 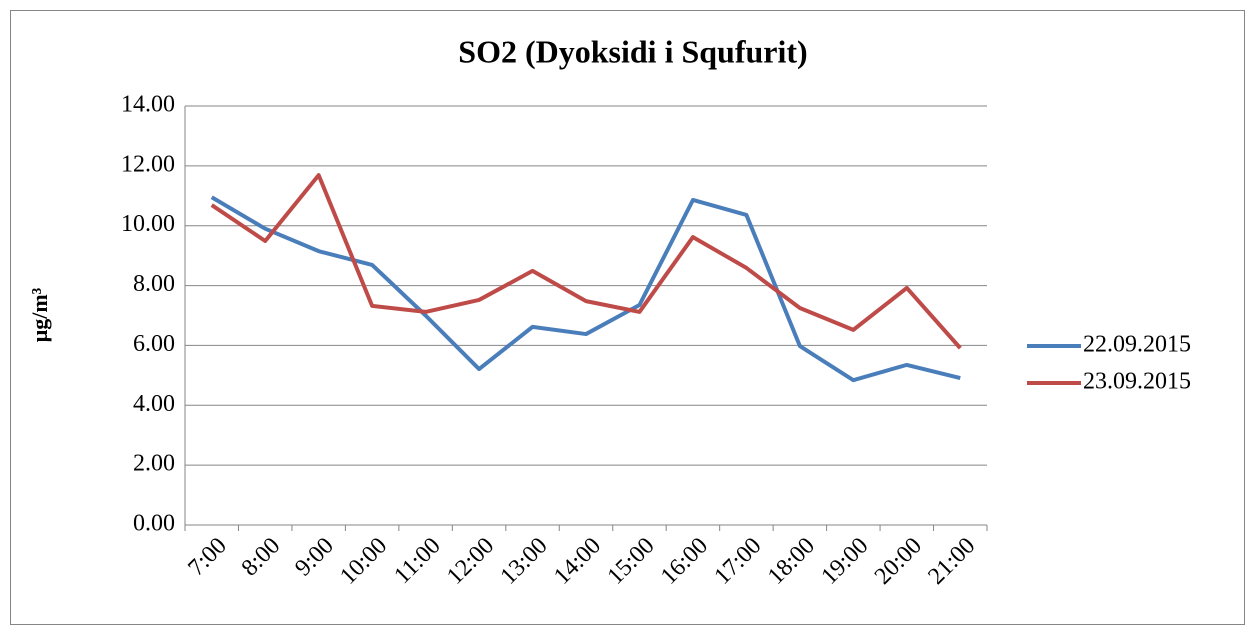 I want to click on y-tick-label: 6.00, so click(x=154, y=344).